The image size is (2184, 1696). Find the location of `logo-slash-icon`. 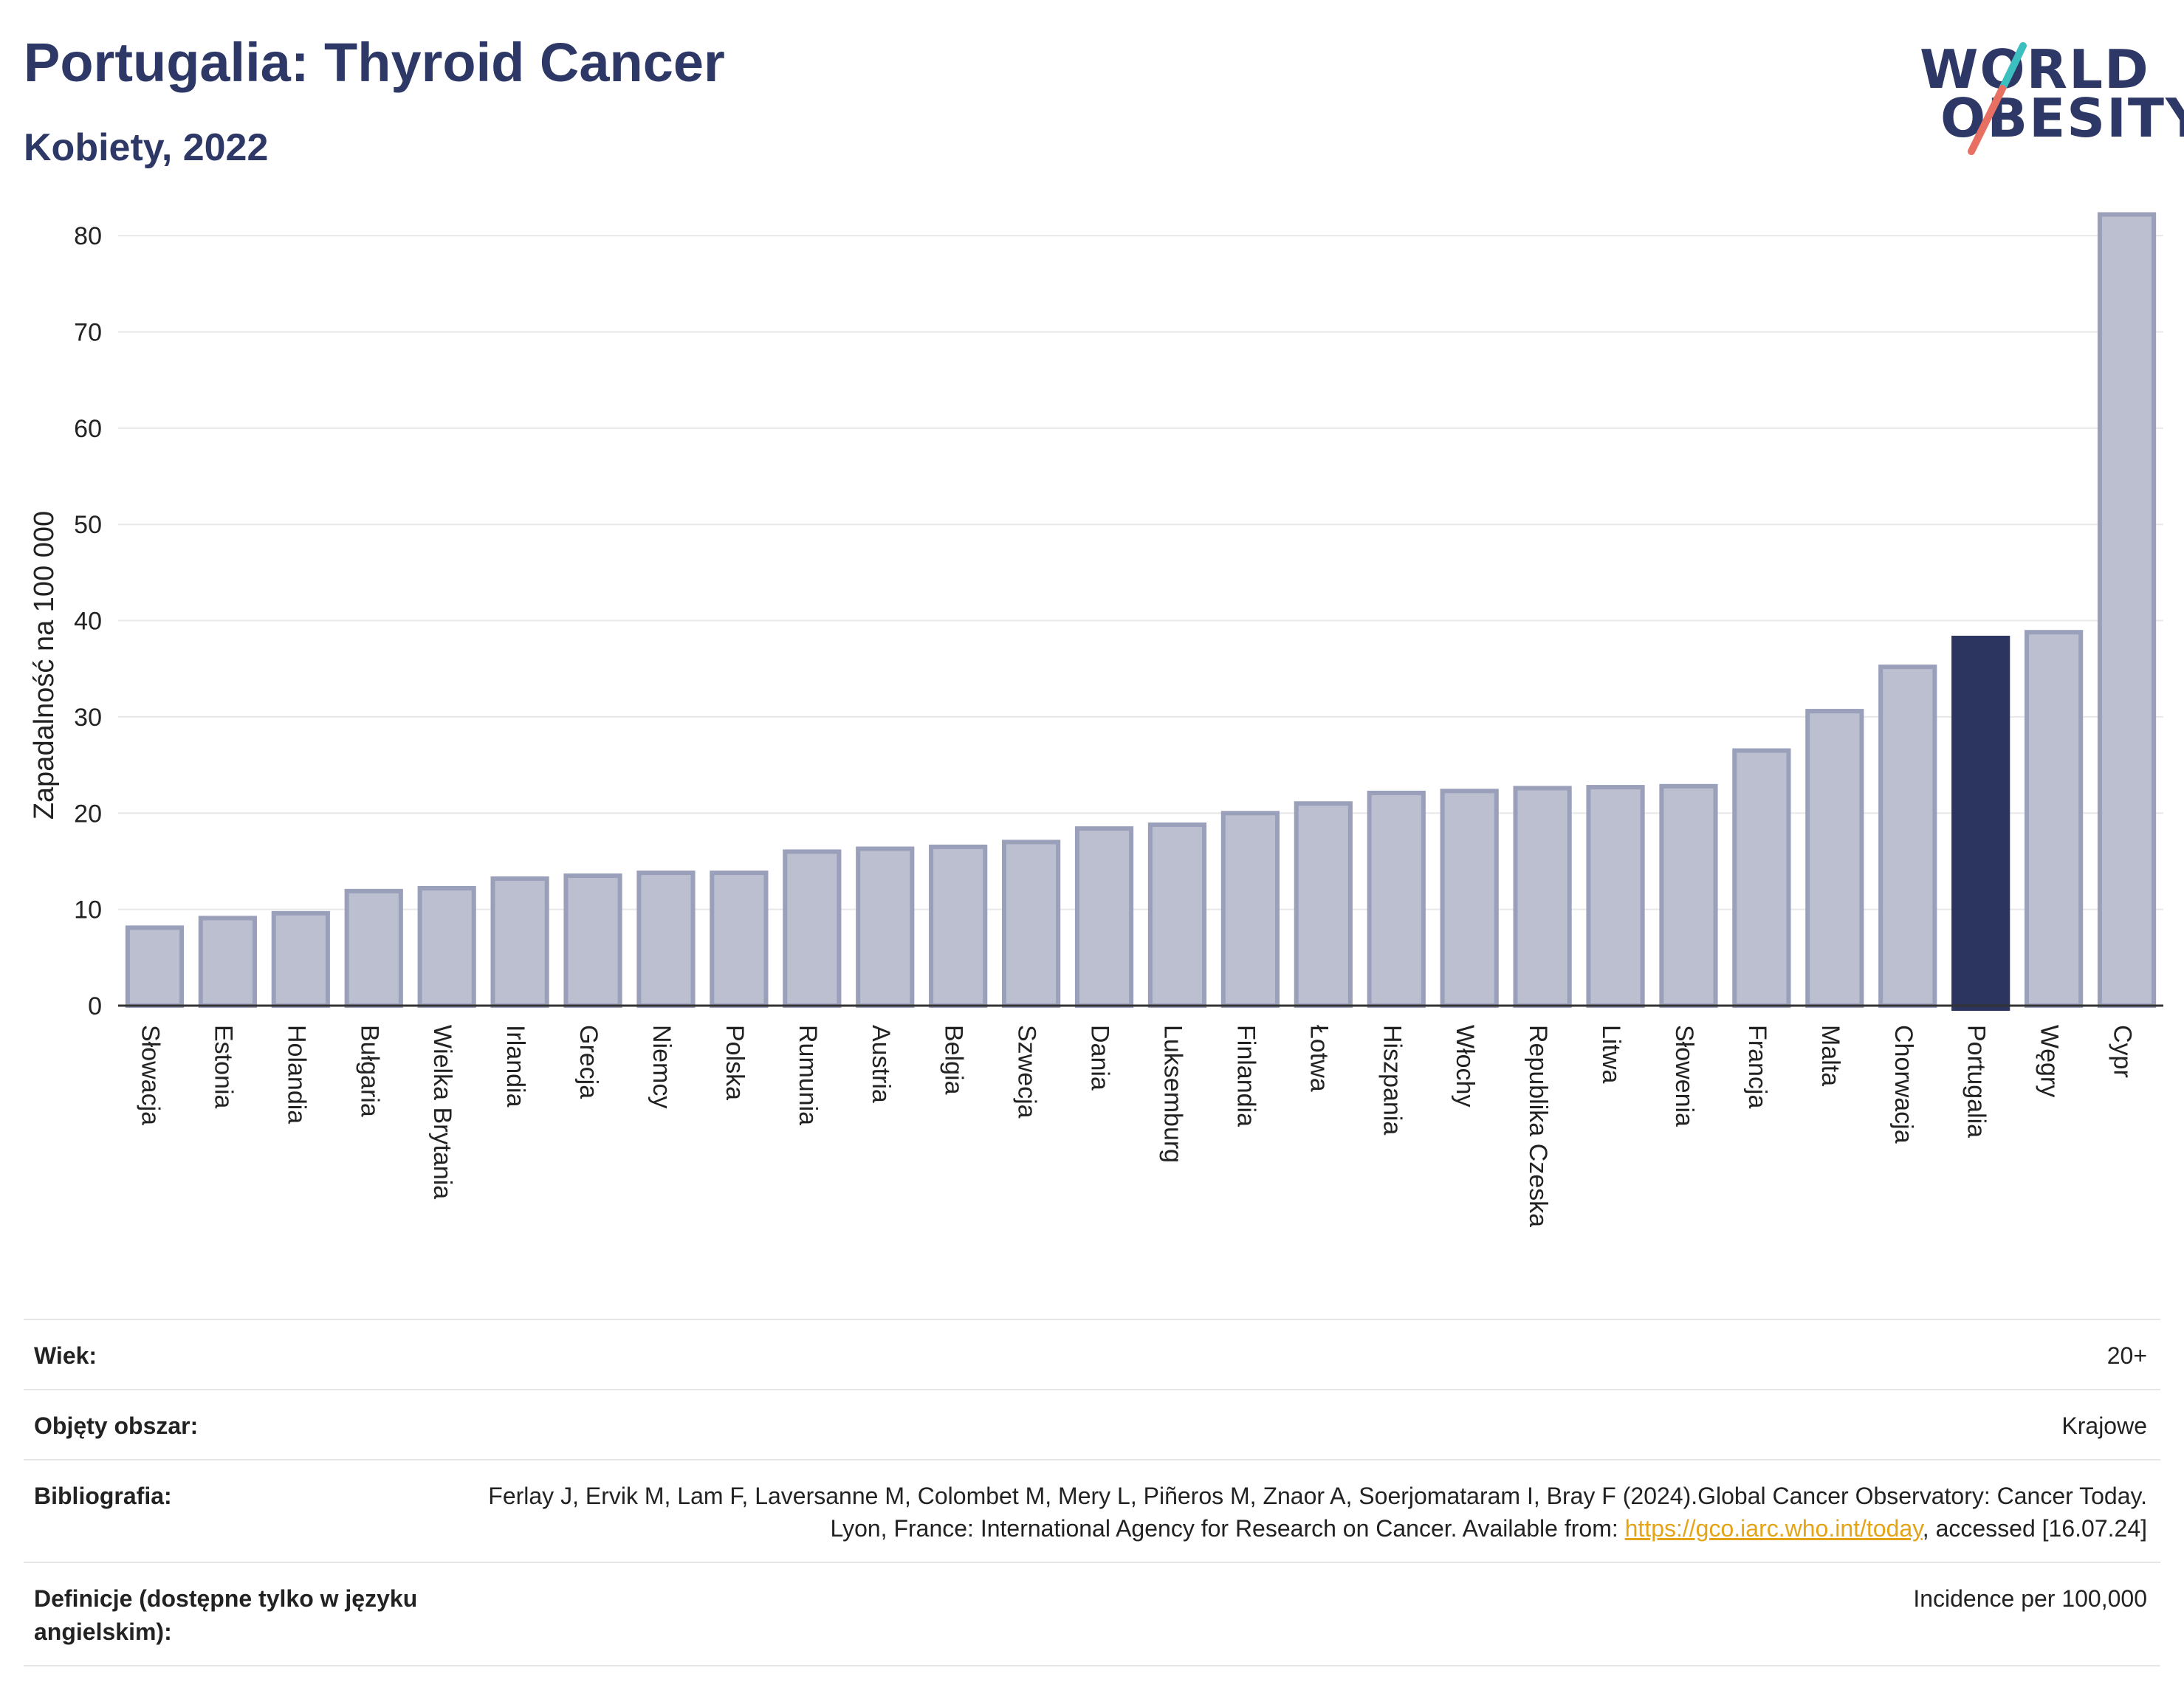

logo-slash-icon is located at coordinates (1998, 98).